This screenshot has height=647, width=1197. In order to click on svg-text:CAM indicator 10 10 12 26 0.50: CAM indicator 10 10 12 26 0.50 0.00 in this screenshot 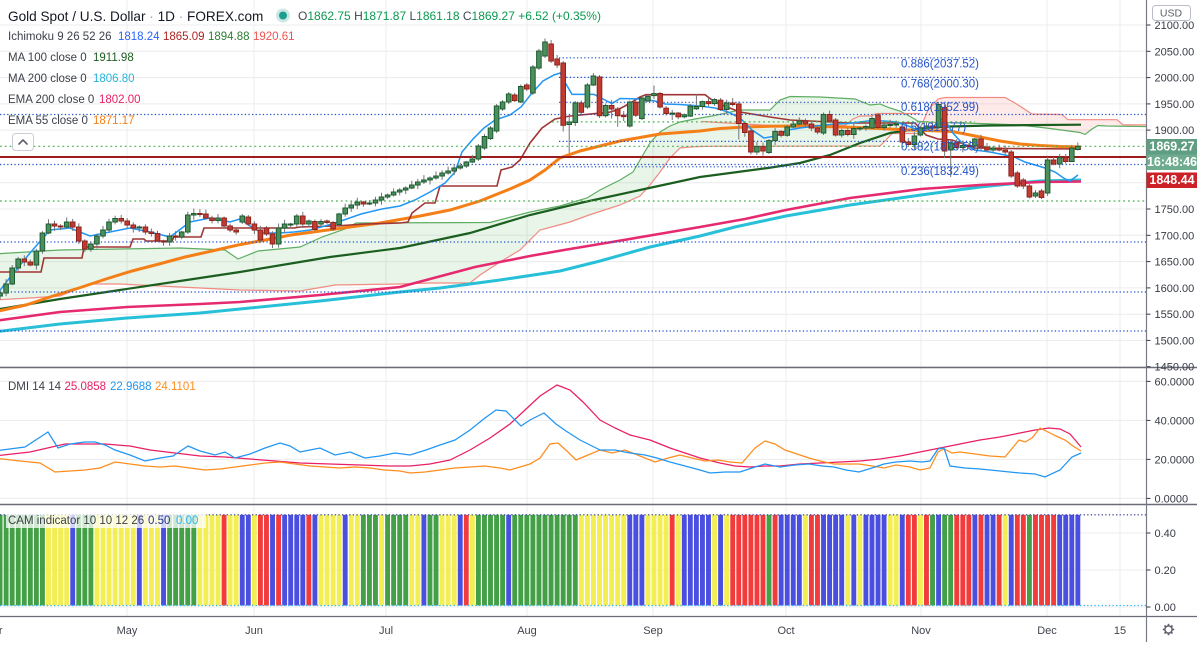, I will do `click(103, 521)`.